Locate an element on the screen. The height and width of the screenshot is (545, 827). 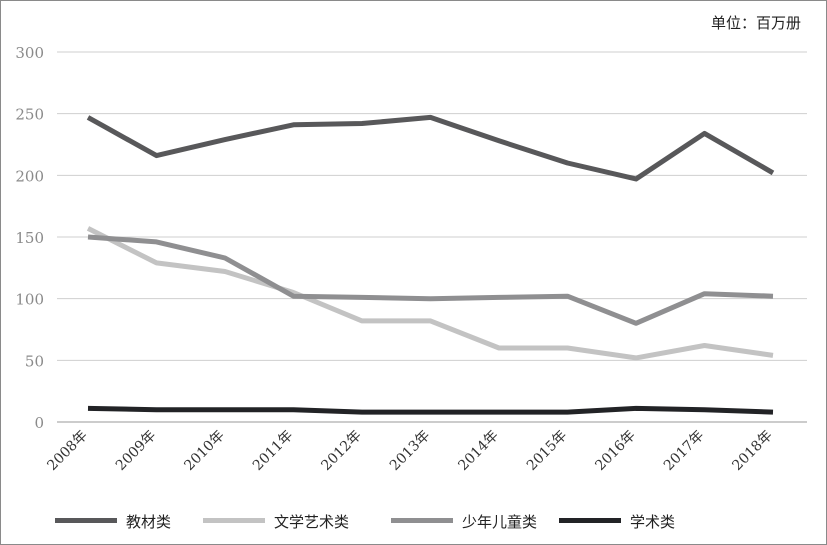
legend: 教材类 文学艺术类 少年儿童类 学术类 is located at coordinates (435, 521).